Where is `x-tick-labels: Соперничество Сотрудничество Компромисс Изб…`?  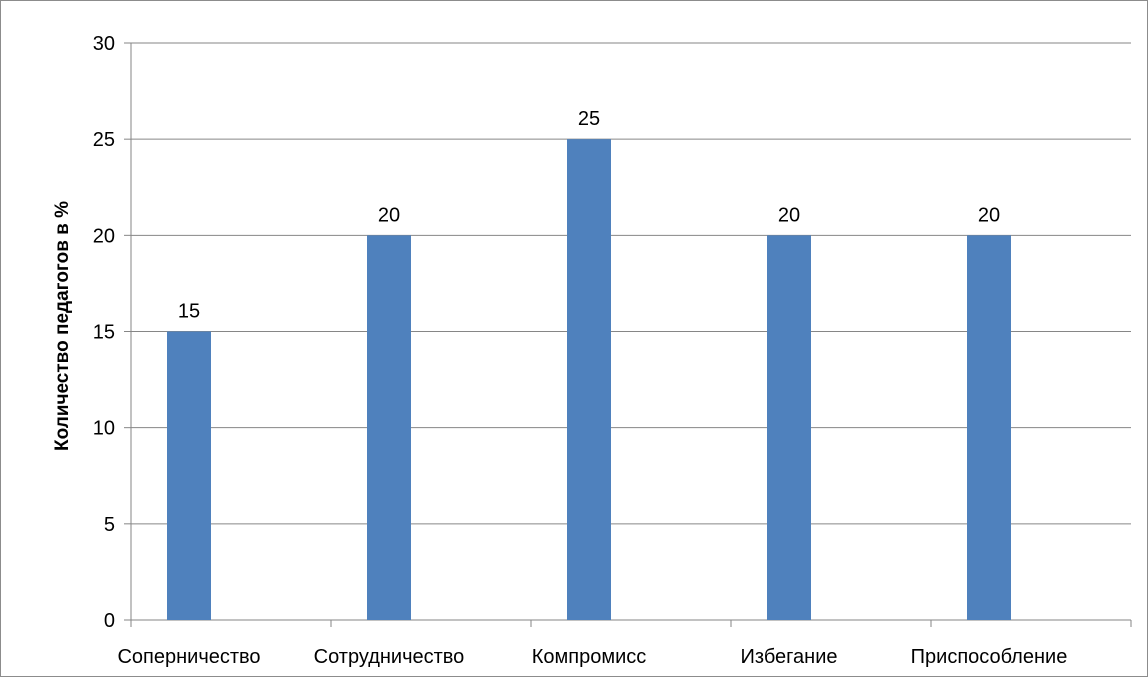 x-tick-labels: Соперничество Сотрудничество Компромисс Изб… is located at coordinates (592, 657).